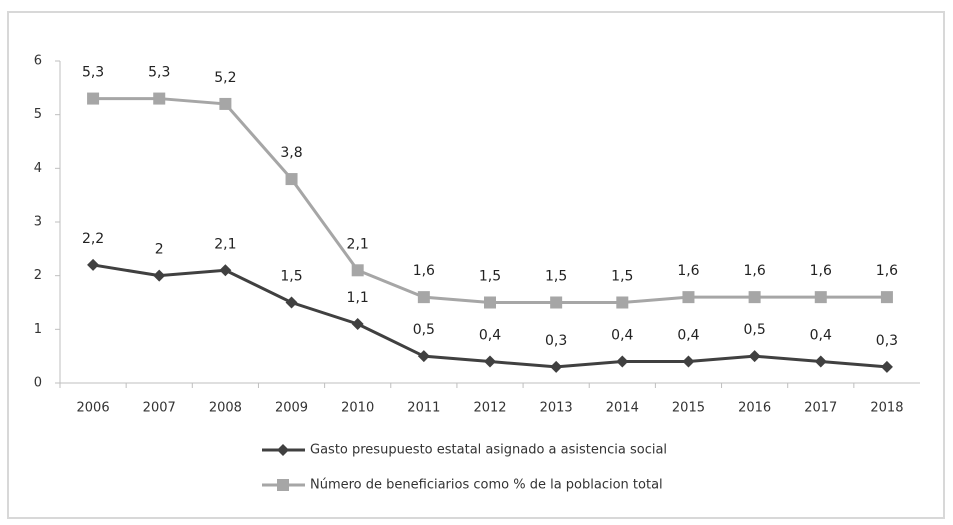  I want to click on data-label: 3,8, so click(291, 153).